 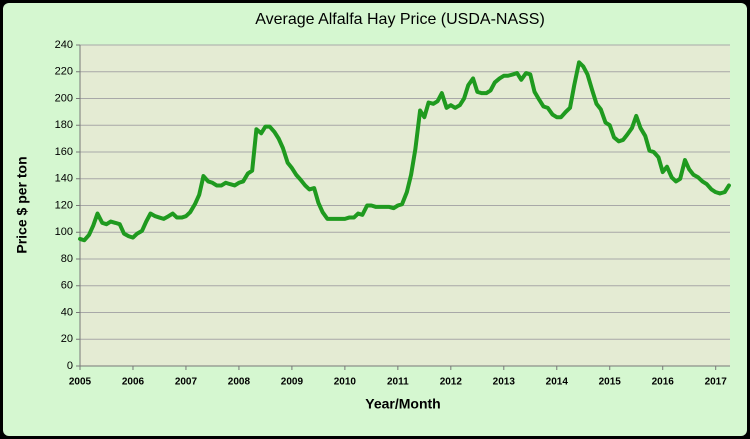 What do you see at coordinates (67, 286) in the screenshot?
I see `y-tick-label: 60` at bounding box center [67, 286].